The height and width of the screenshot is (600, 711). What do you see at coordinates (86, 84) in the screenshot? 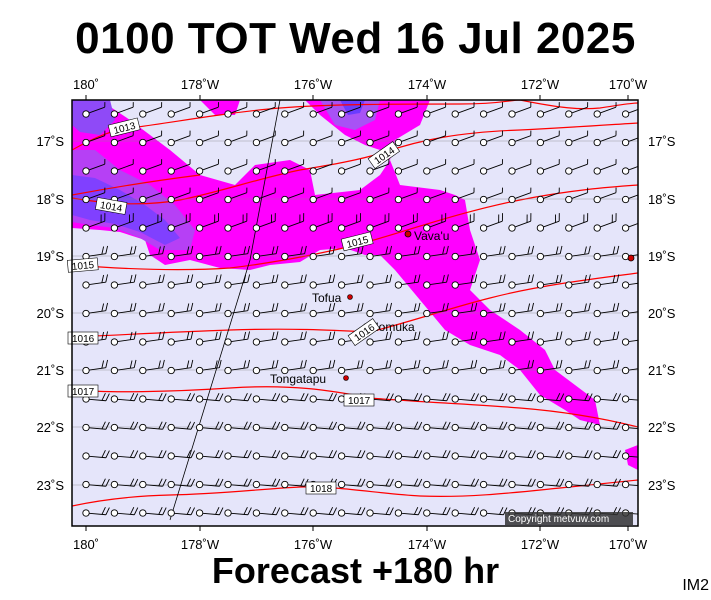
I see `lon-label-top: 180˚` at bounding box center [86, 84].